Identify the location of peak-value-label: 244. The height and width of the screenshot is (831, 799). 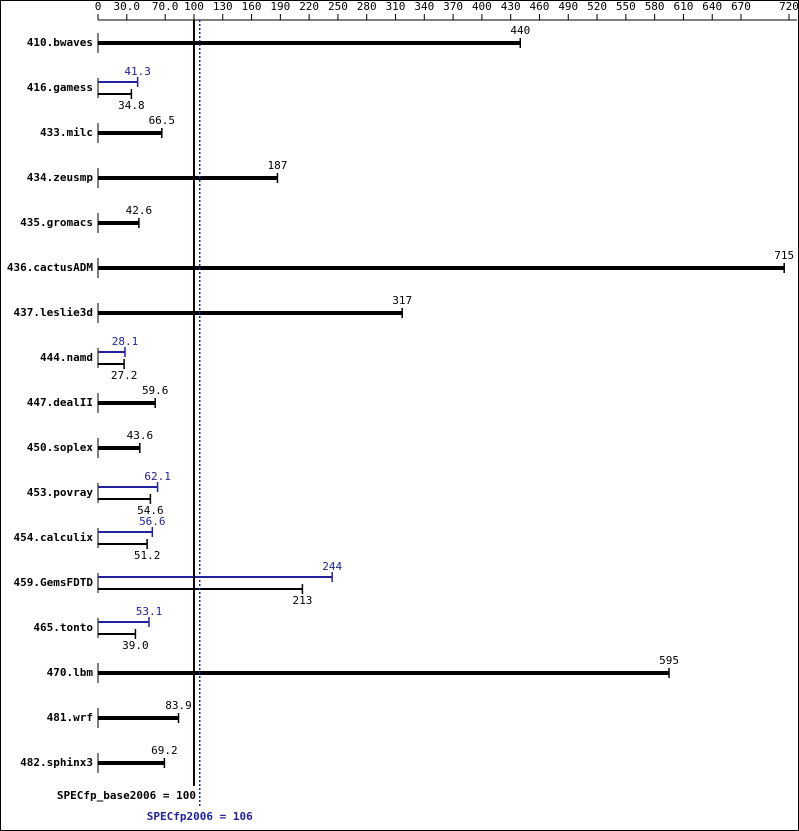
(332, 566).